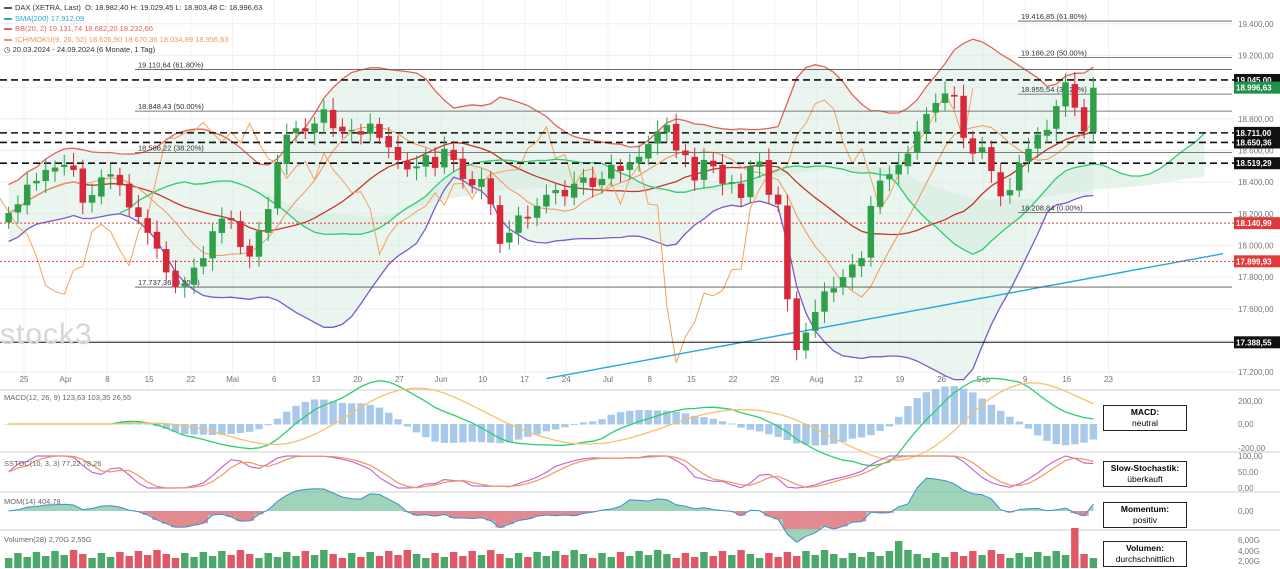 The image size is (1280, 569). Describe the element at coordinates (885, 316) in the screenshot. I see `sma-200-line` at that location.